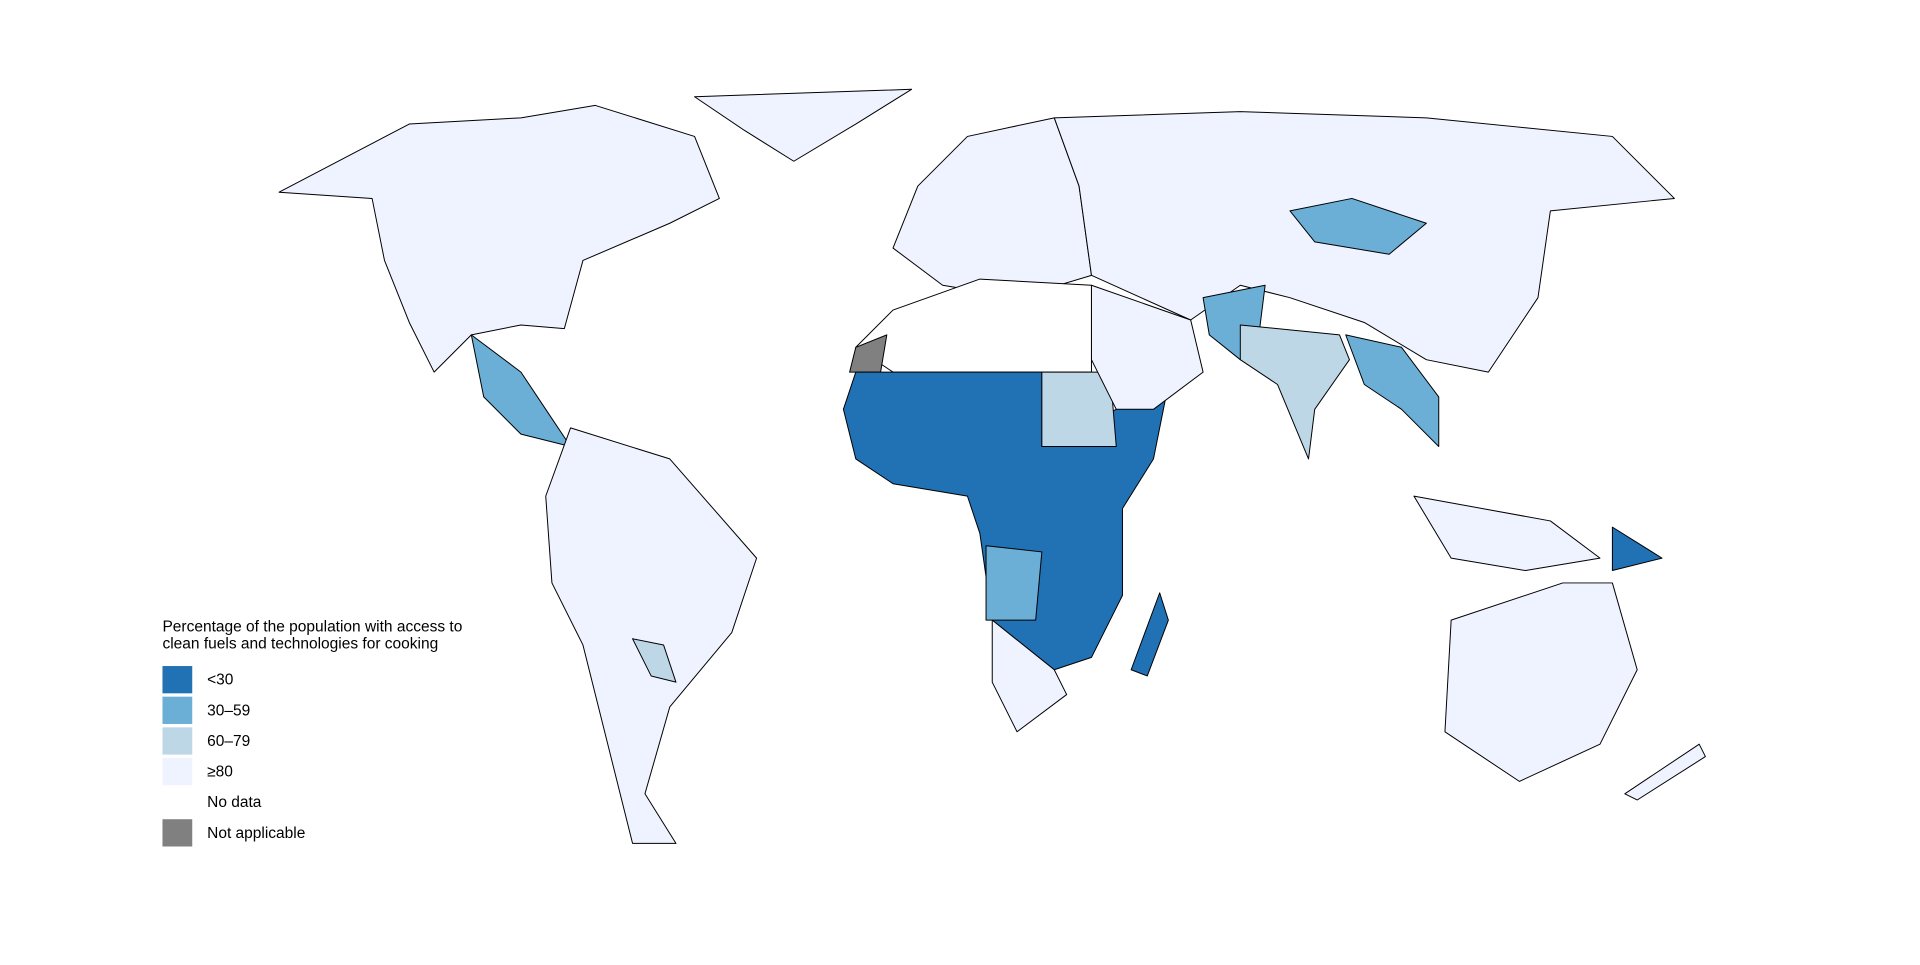  Describe the element at coordinates (1541, 682) in the screenshot. I see `australia` at that location.